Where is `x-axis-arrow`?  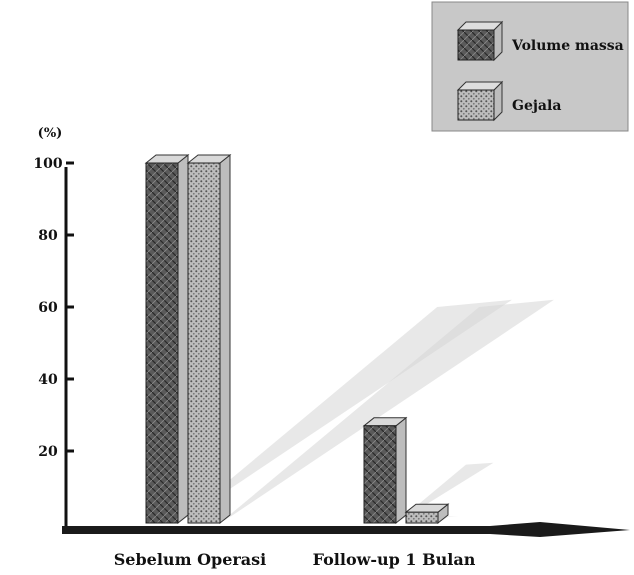
x-axis-arrow is located at coordinates (346, 529).